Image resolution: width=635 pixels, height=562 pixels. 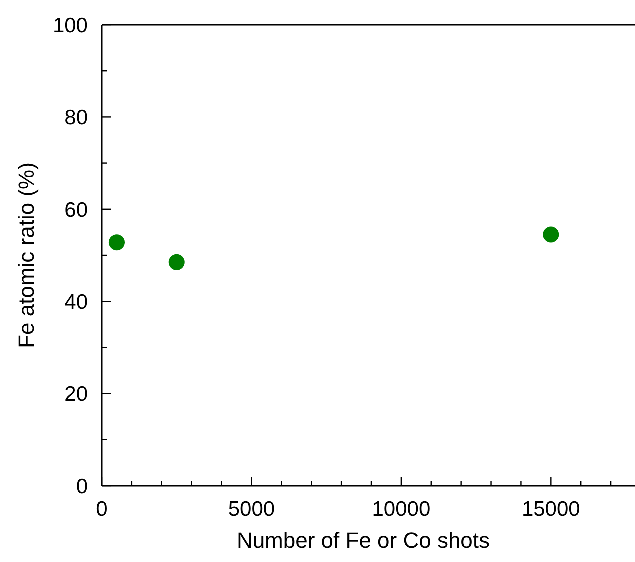 I want to click on y-axis-title: Fe atomic ratio (%), so click(x=26, y=255).